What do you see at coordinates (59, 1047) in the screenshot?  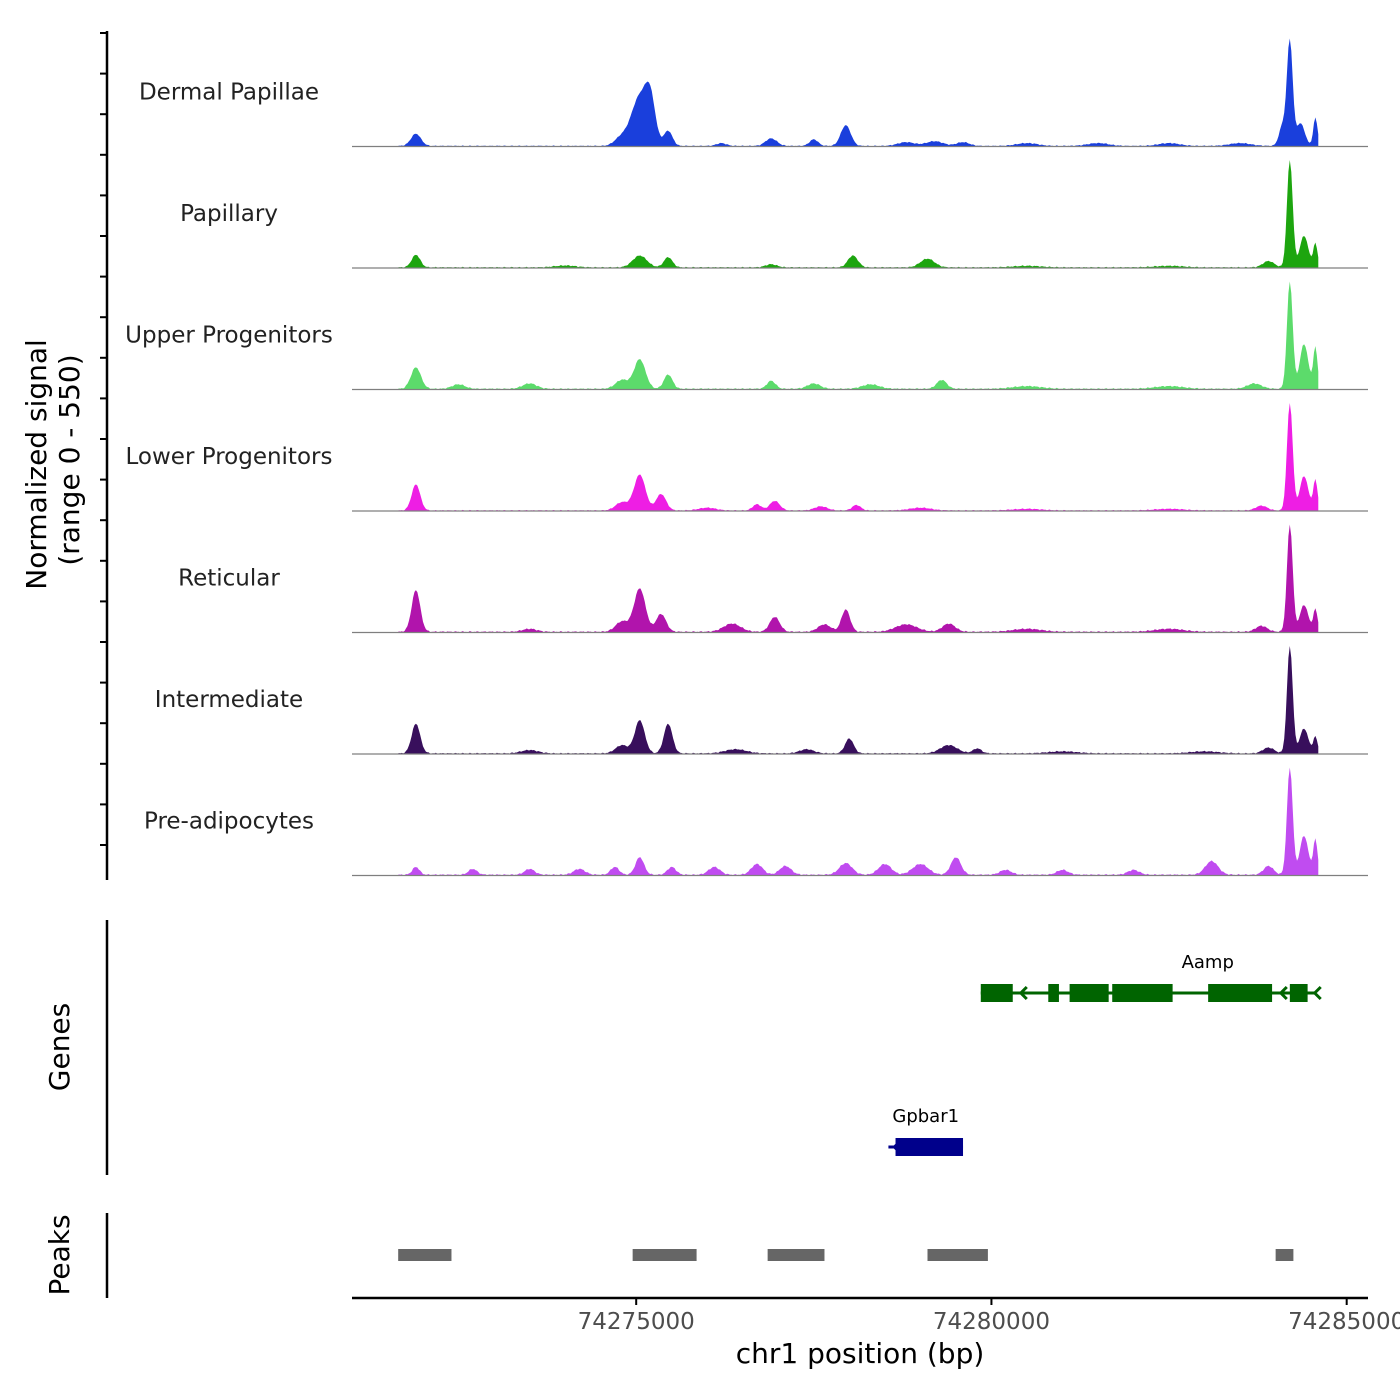 I see `genes-label: Genes` at bounding box center [59, 1047].